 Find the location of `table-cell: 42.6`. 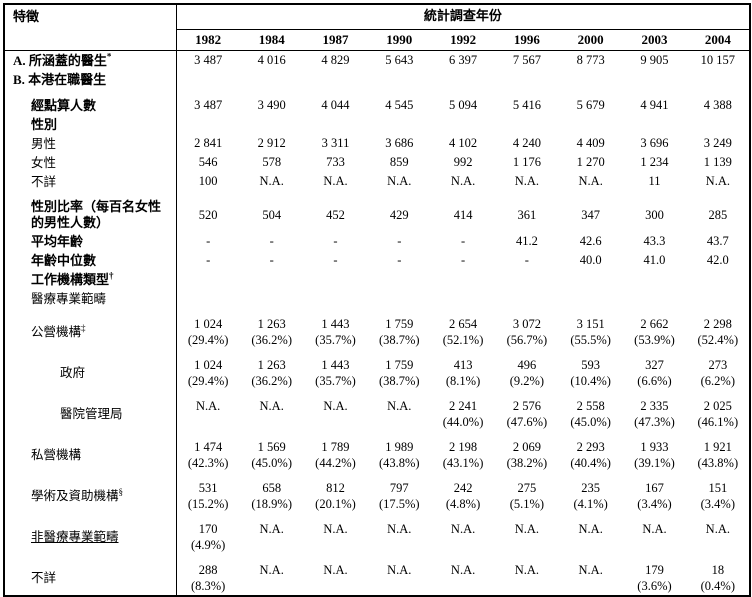

table-cell: 42.6 is located at coordinates (590, 241).